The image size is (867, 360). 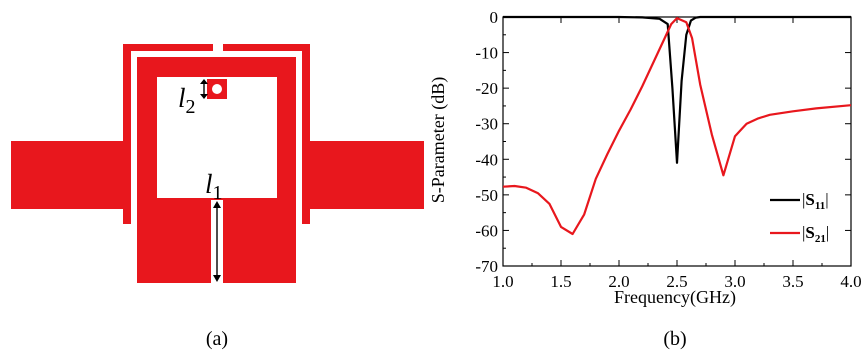 What do you see at coordinates (204, 89) in the screenshot?
I see `l2-dimension-arrow` at bounding box center [204, 89].